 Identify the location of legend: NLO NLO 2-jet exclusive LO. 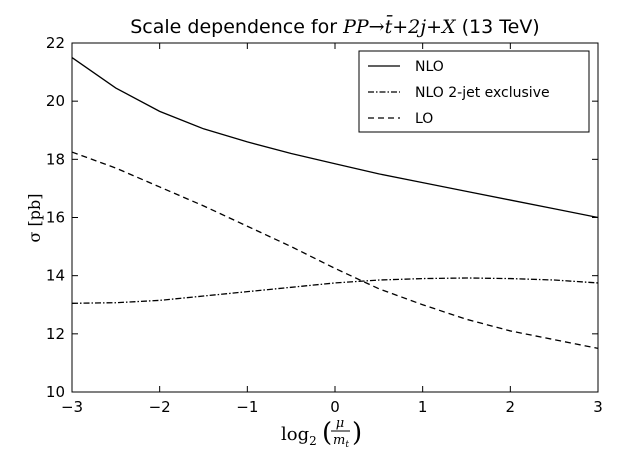
(474, 91).